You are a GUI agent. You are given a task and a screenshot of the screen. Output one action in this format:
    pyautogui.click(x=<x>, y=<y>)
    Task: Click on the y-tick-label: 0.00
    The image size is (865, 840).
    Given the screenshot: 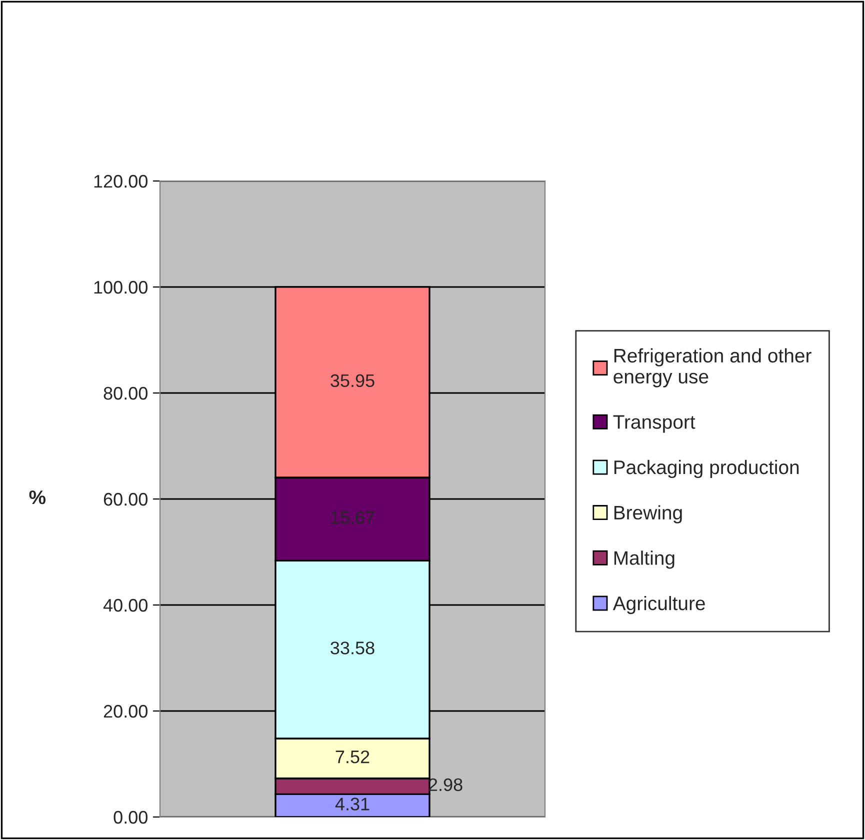 What is the action you would take?
    pyautogui.click(x=131, y=817)
    